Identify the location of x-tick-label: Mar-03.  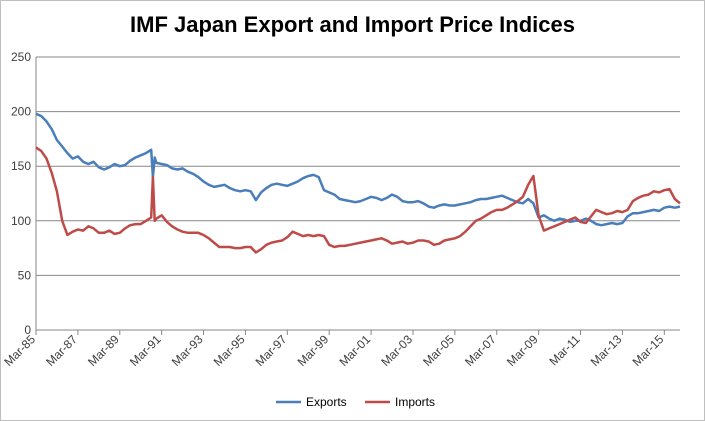
(396, 350).